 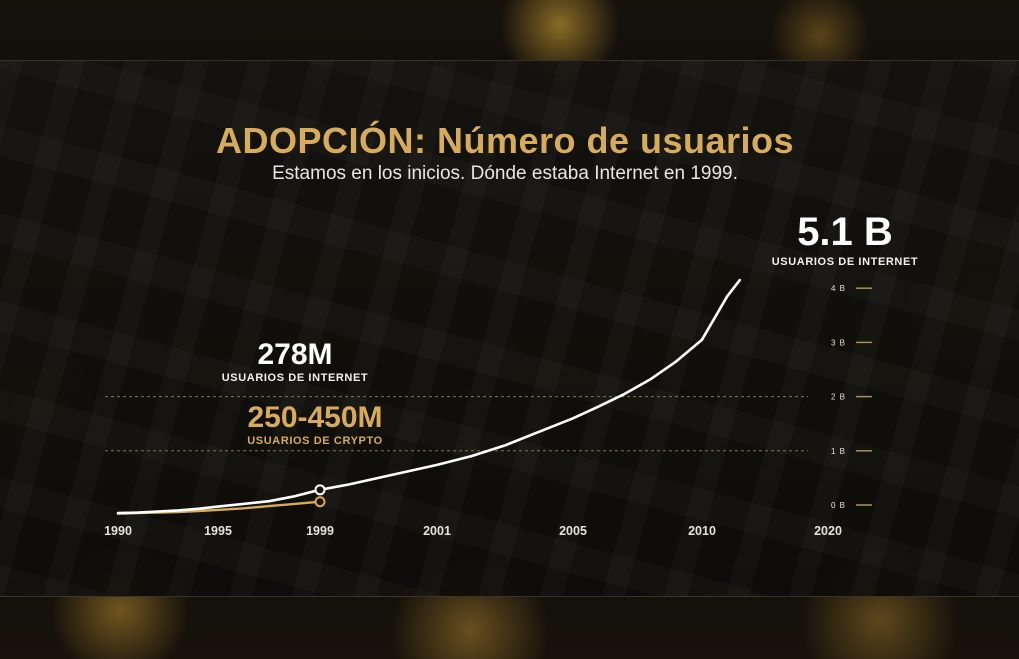 I want to click on annotation-internet-now: 5.1 B USUARIOS DE INTERNET, so click(x=845, y=240).